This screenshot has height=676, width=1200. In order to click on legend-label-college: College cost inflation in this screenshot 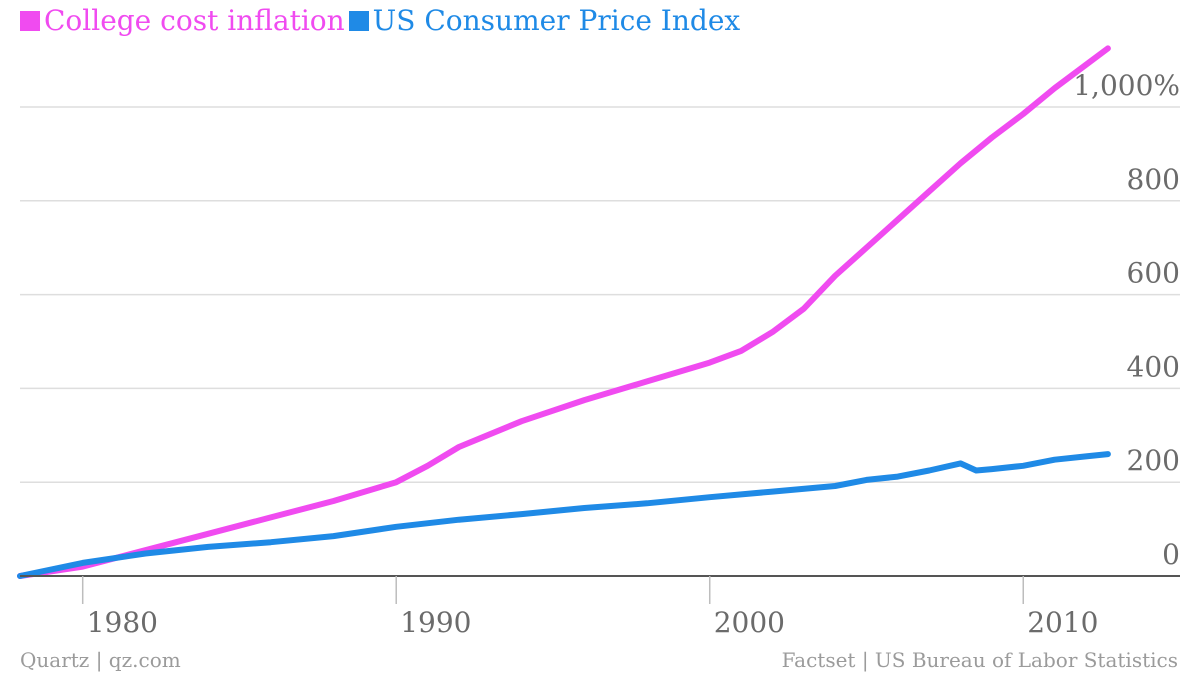, I will do `click(194, 20)`.